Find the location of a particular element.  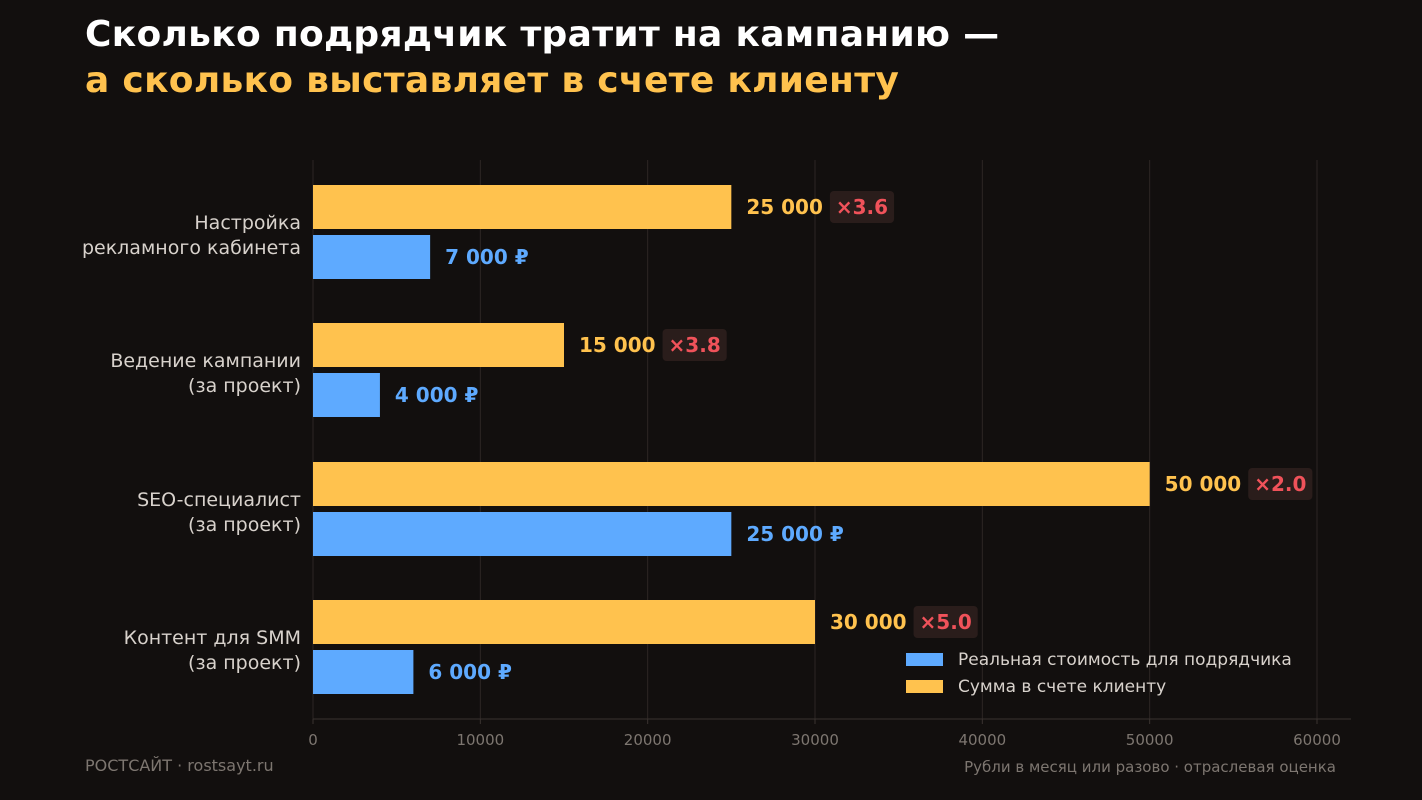

x-tick-label: 30000 is located at coordinates (815, 740).